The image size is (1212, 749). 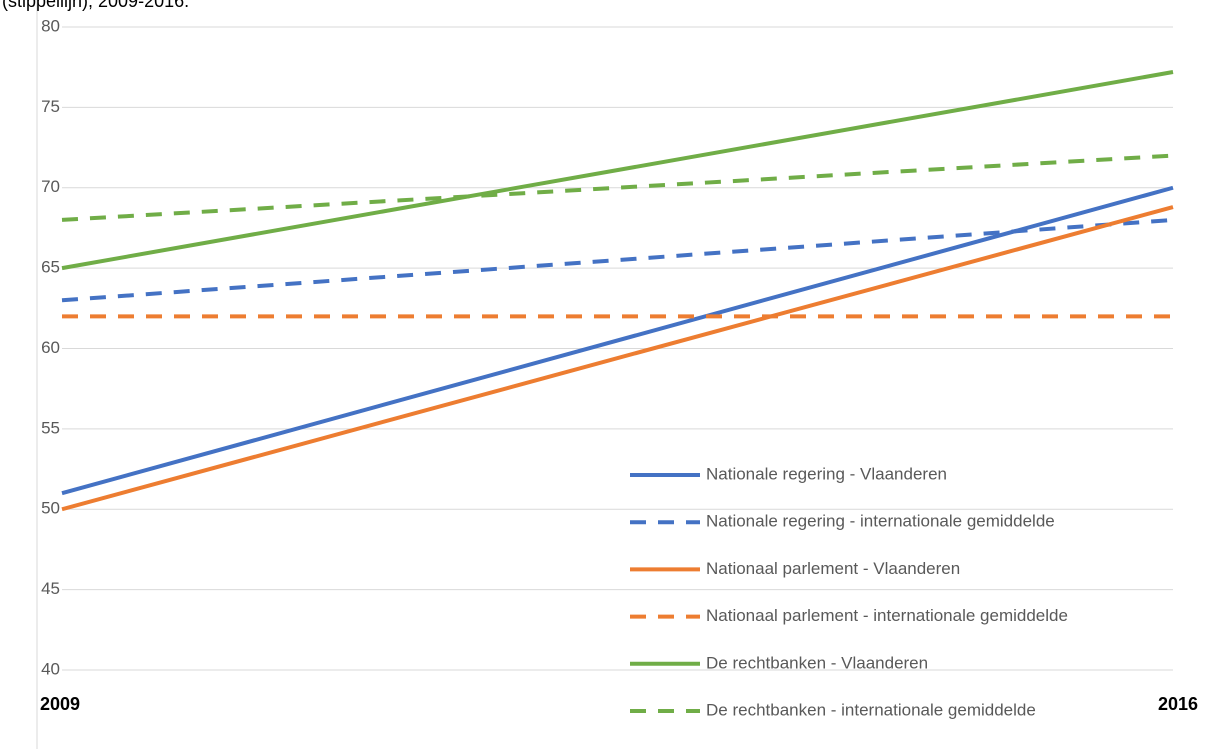 I want to click on y-tick-label: 60, so click(x=50, y=347).